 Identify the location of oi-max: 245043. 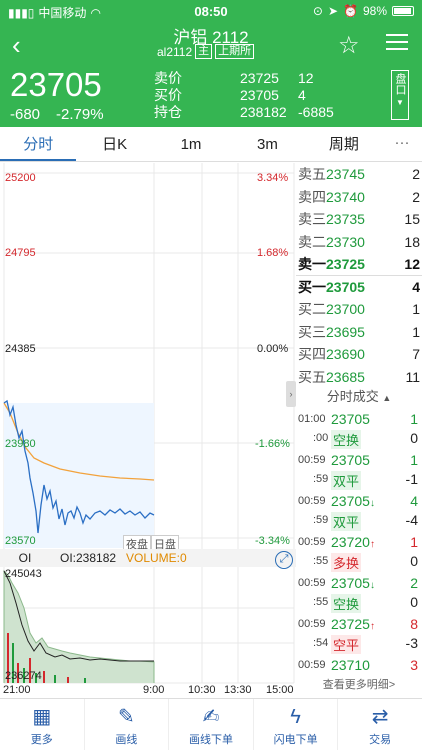
(23, 574).